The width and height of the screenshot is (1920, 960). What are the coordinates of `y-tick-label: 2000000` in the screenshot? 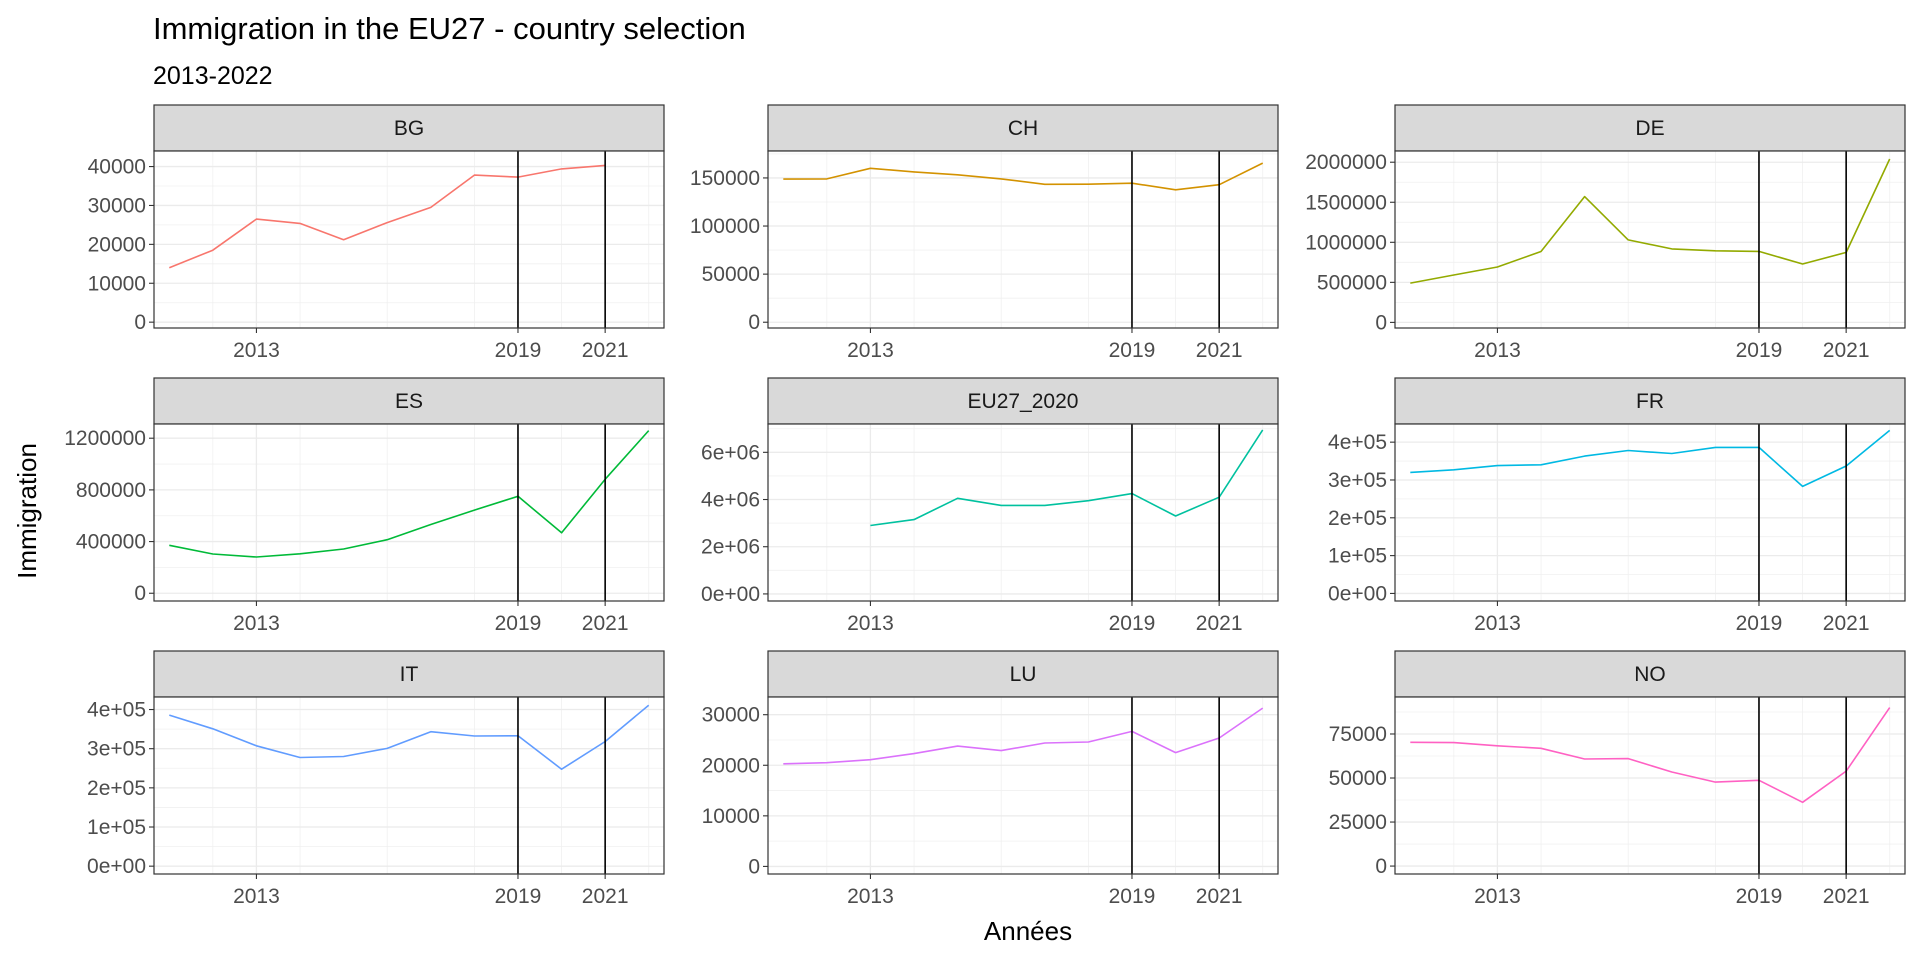 It's located at (1346, 162).